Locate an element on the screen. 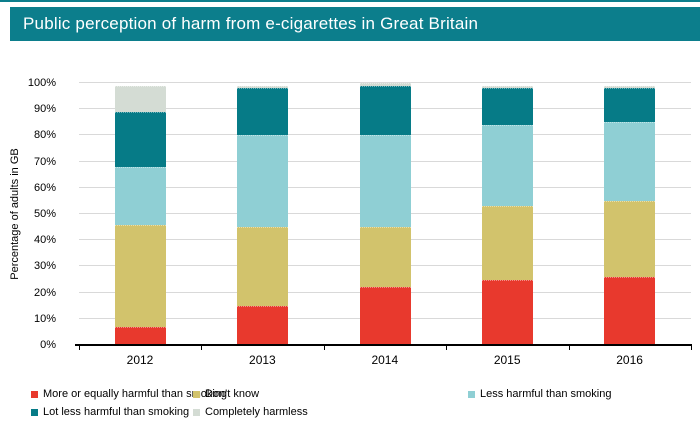 The image size is (700, 424). legend-label: More or equally harmful than smoking is located at coordinates (135, 394).